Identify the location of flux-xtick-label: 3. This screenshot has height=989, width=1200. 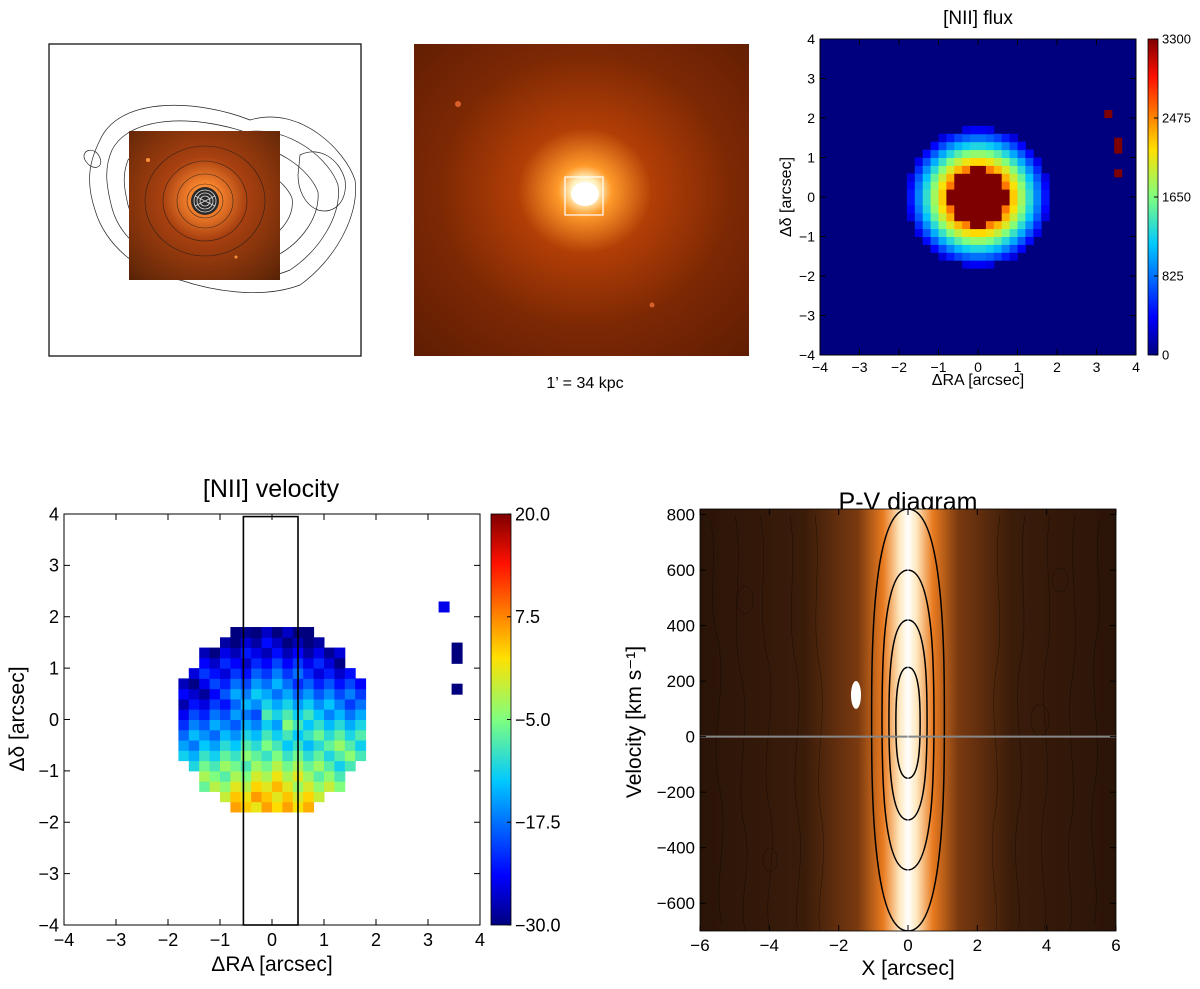
(1097, 367).